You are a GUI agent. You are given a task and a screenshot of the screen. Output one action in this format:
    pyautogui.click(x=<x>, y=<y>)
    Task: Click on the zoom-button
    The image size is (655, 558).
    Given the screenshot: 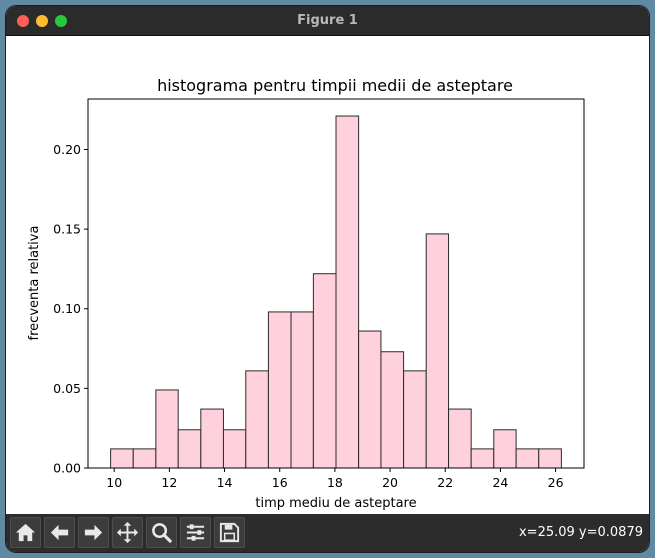 What is the action you would take?
    pyautogui.click(x=161, y=532)
    